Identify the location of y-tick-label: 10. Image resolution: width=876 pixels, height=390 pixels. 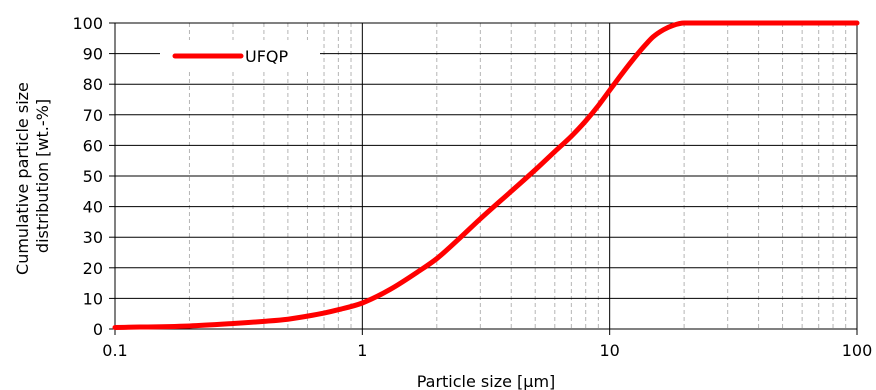
(93, 298).